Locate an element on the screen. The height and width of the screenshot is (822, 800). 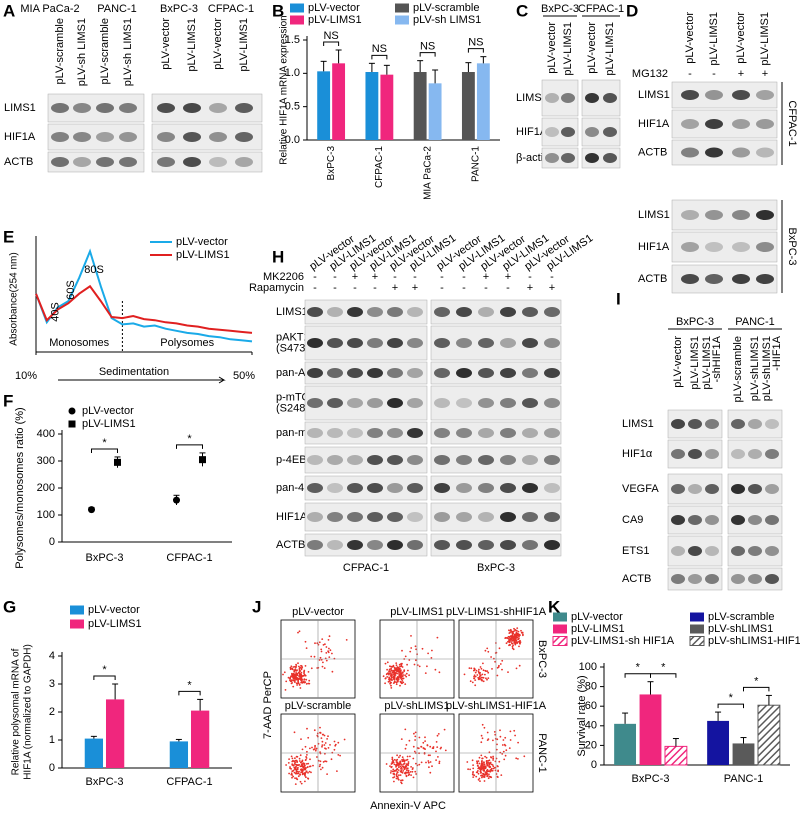
row-label: β-actin is located at coordinates (532, 158).